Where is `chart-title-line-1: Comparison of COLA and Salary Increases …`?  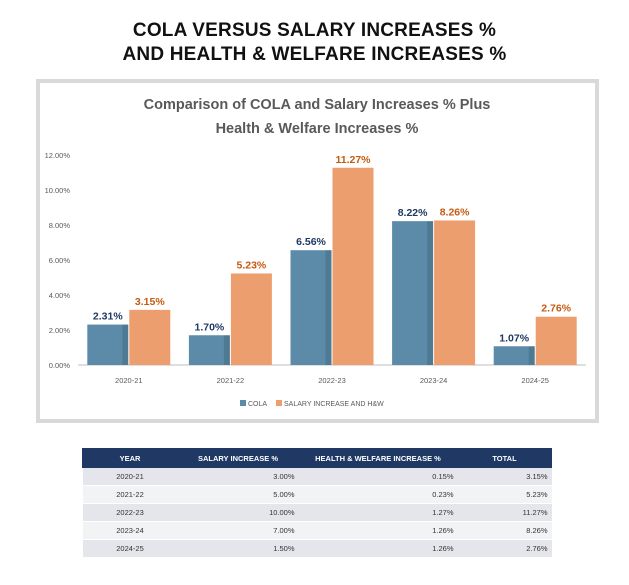 chart-title-line-1: Comparison of COLA and Salary Increases … is located at coordinates (317, 105).